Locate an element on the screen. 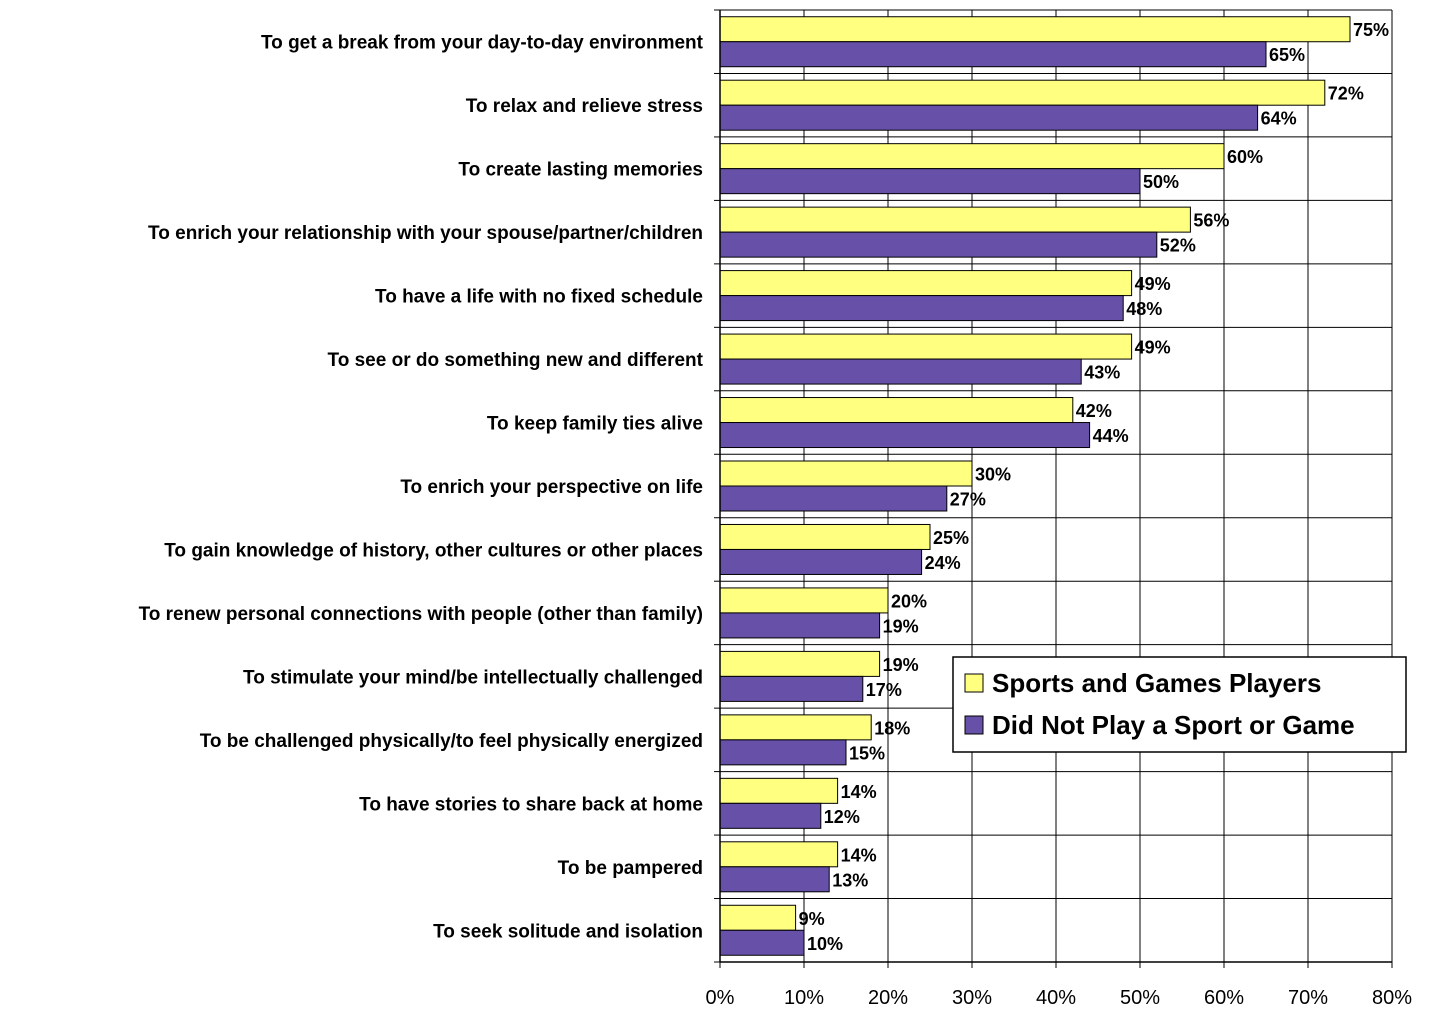 This screenshot has height=1014, width=1439. data-label: 43% is located at coordinates (1102, 373).